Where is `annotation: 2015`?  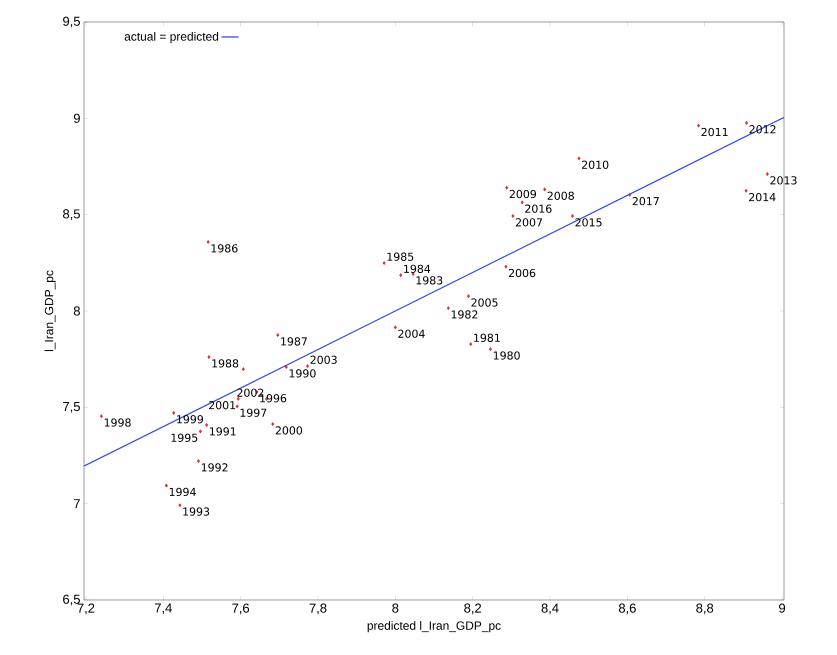 annotation: 2015 is located at coordinates (588, 222).